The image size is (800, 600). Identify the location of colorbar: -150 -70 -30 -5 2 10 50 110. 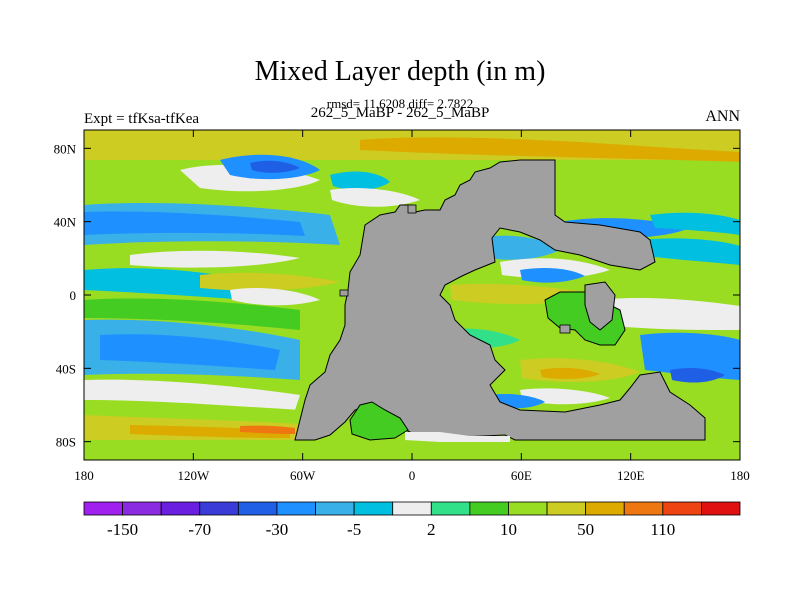
(412, 520).